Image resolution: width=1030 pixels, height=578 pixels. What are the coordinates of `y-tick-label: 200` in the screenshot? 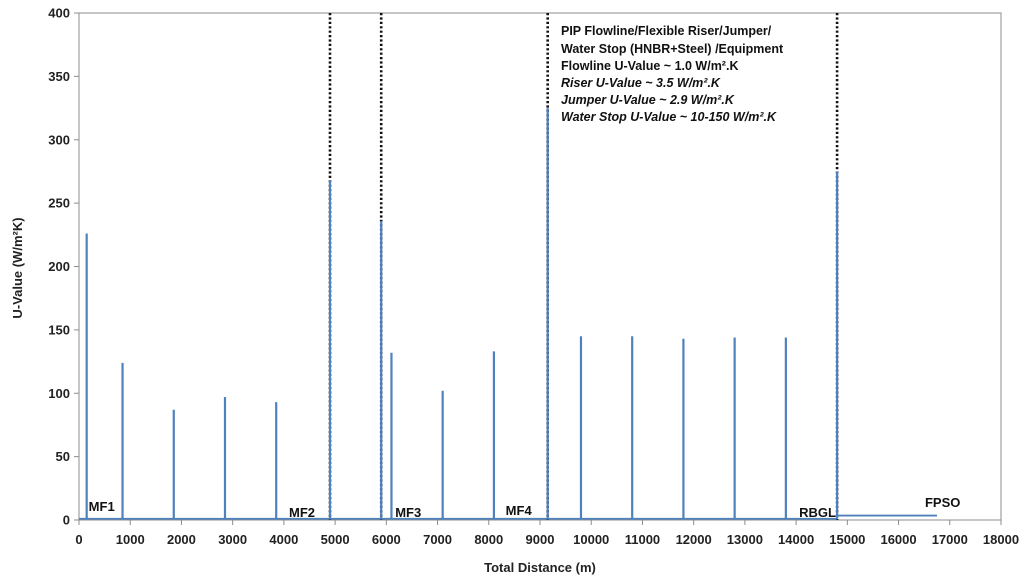 It's located at (59, 266).